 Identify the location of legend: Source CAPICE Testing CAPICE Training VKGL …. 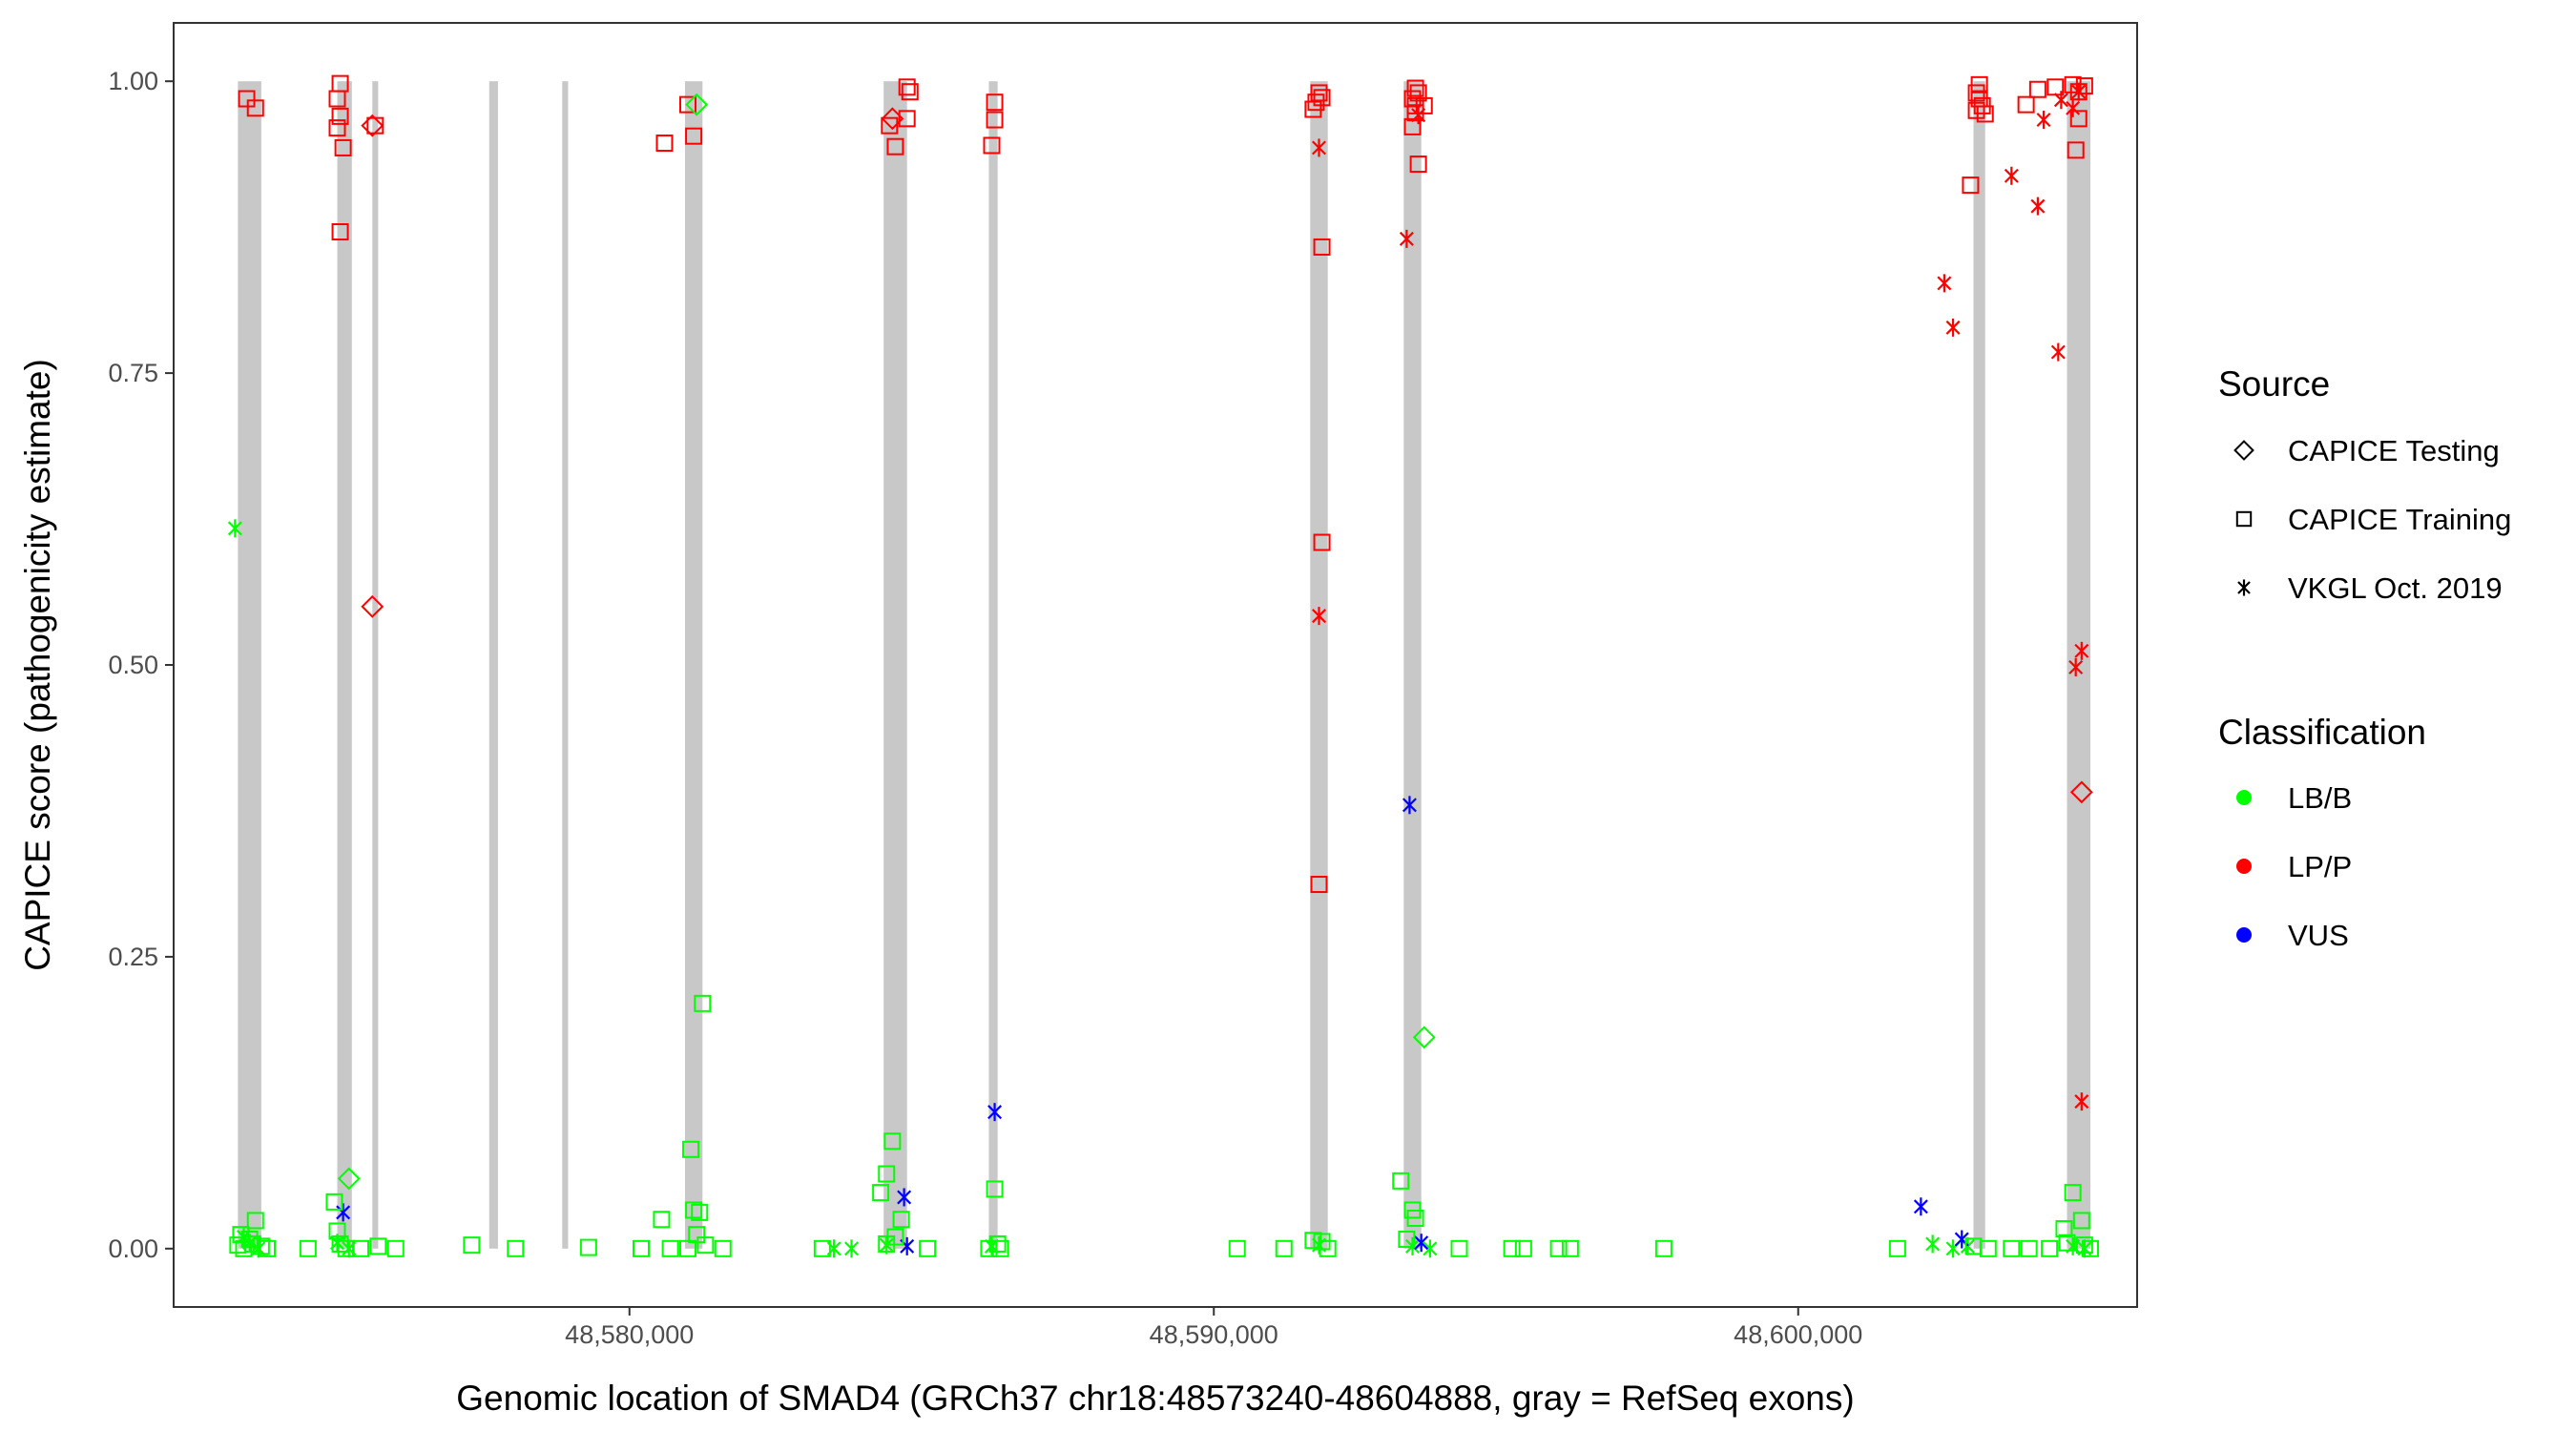
(2364, 658).